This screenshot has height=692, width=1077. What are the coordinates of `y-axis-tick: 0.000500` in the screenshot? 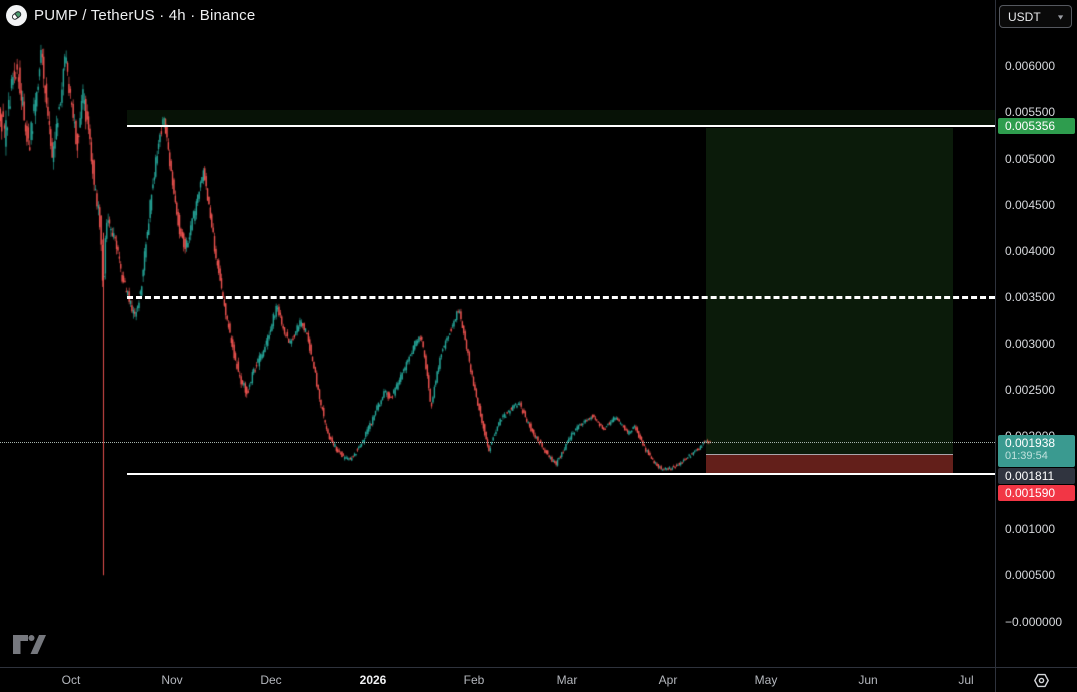 It's located at (1030, 575).